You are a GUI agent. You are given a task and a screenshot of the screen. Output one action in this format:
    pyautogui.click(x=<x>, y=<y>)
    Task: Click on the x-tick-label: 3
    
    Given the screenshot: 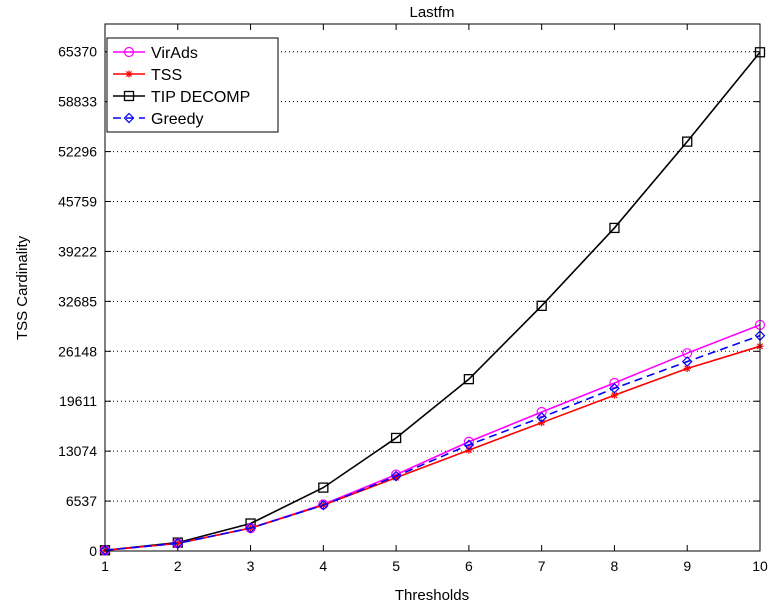 What is the action you would take?
    pyautogui.click(x=251, y=566)
    